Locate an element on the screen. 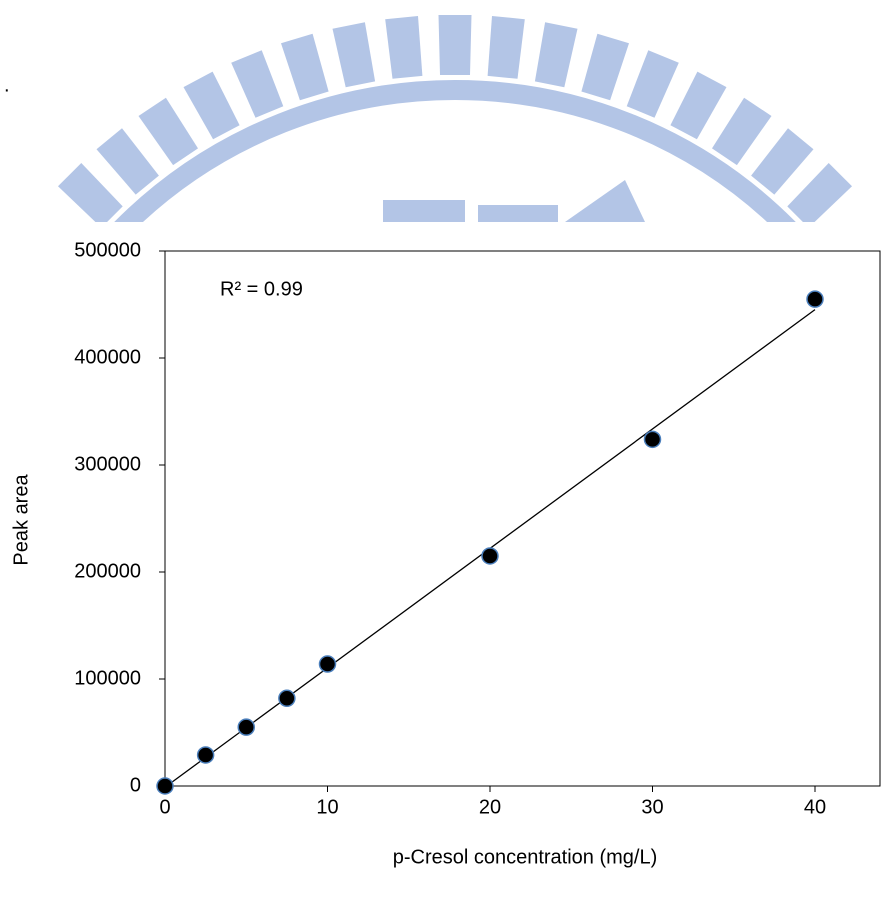 The height and width of the screenshot is (900, 885). x-tick-label: 10 is located at coordinates (327, 807).